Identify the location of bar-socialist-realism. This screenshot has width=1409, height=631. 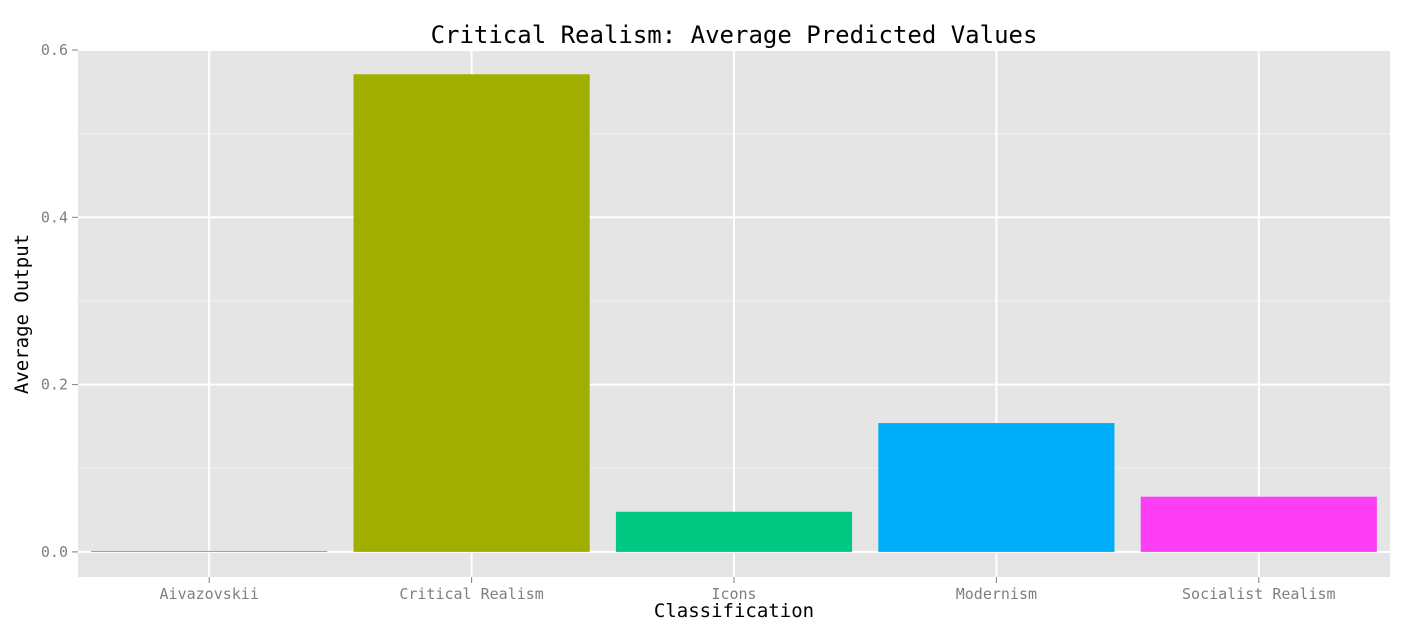
(1258, 524).